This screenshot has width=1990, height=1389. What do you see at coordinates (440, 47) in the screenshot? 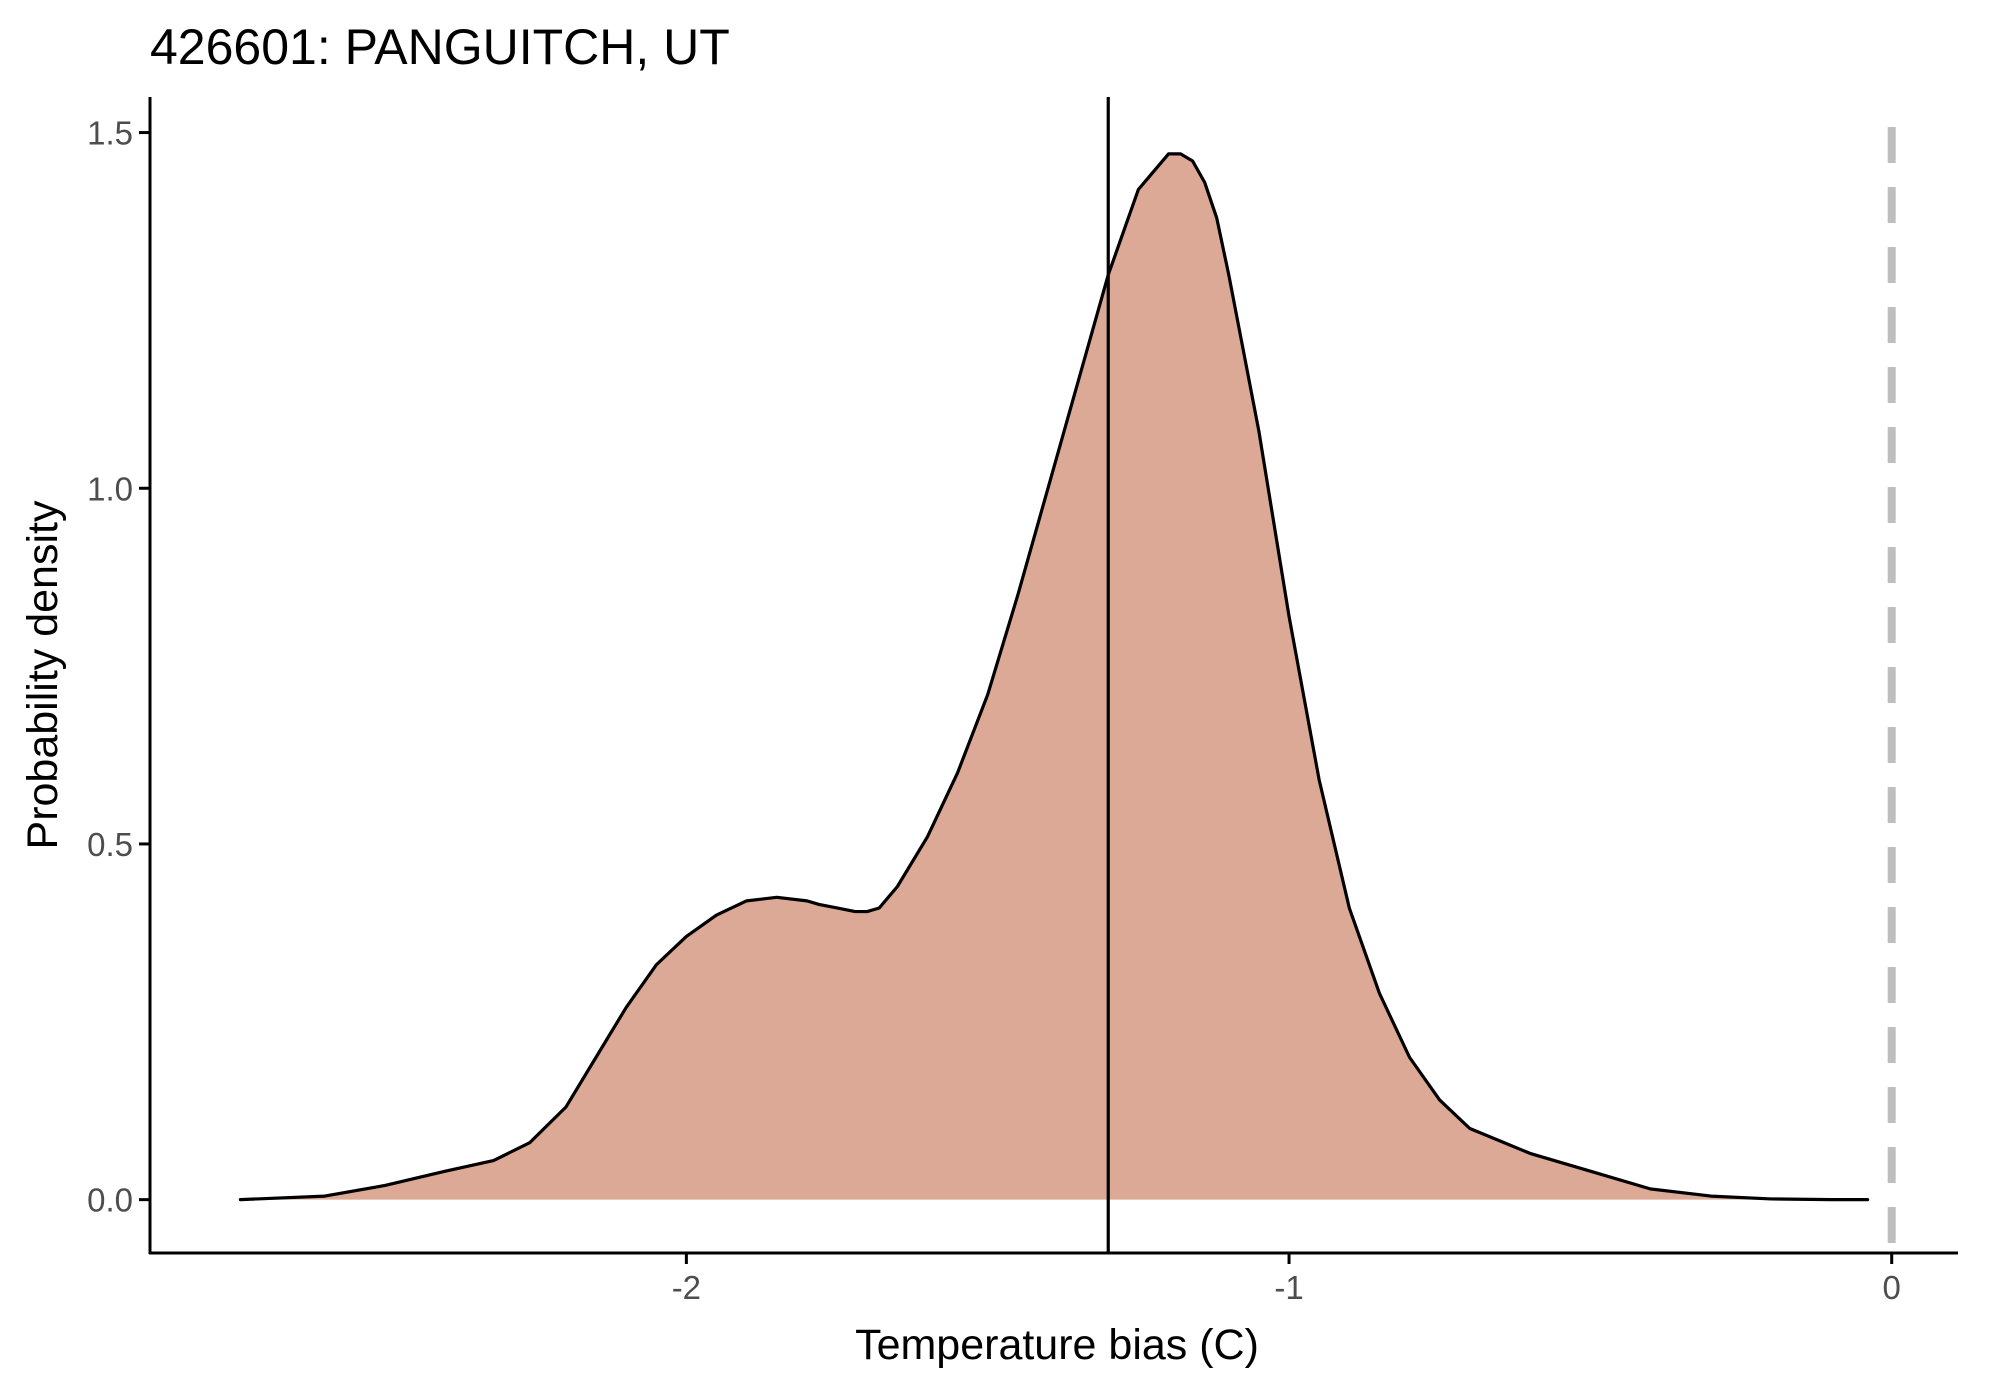
I see `chart-title: 426601: PANGUITCH, UT` at bounding box center [440, 47].